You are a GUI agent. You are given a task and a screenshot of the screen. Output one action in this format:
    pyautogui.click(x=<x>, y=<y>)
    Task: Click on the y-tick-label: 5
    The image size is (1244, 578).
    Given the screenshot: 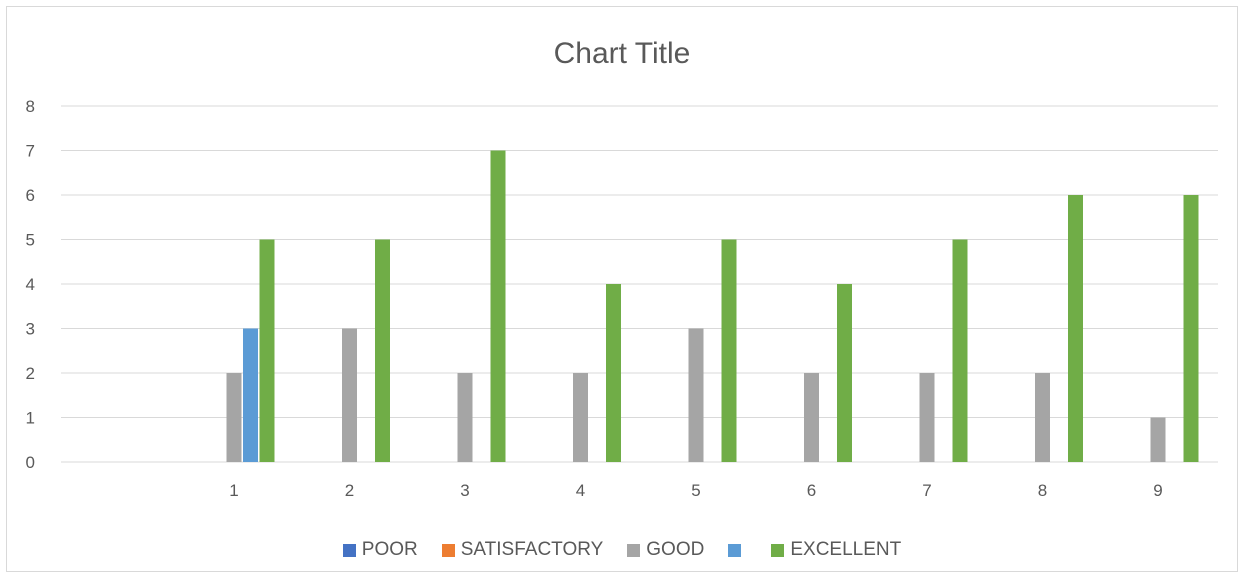 What is the action you would take?
    pyautogui.click(x=30, y=240)
    